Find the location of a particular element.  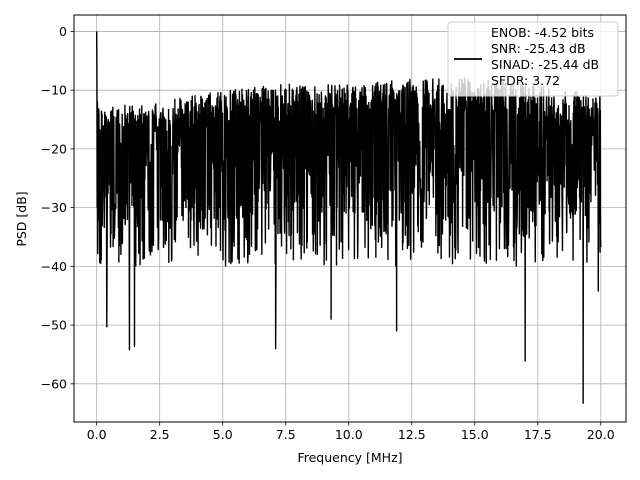

legend-label: ENOB: -4.52 bits is located at coordinates (542, 32).